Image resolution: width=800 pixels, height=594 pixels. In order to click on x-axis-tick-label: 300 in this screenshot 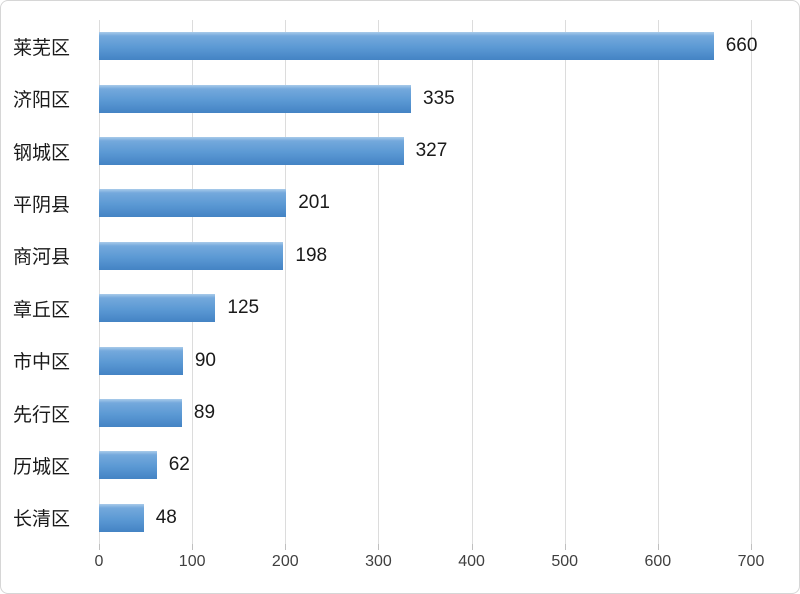, I will do `click(378, 561)`.